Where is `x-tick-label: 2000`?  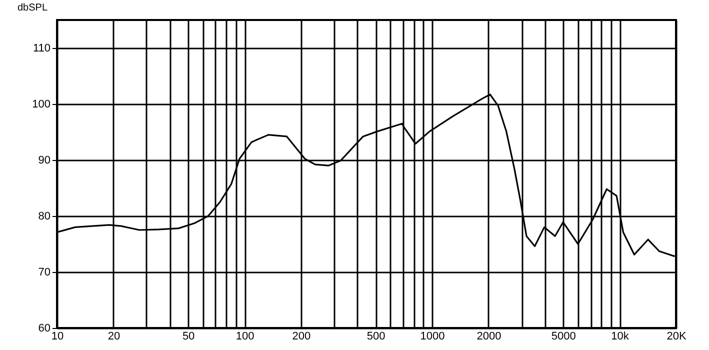 x-tick-label: 2000 is located at coordinates (489, 336).